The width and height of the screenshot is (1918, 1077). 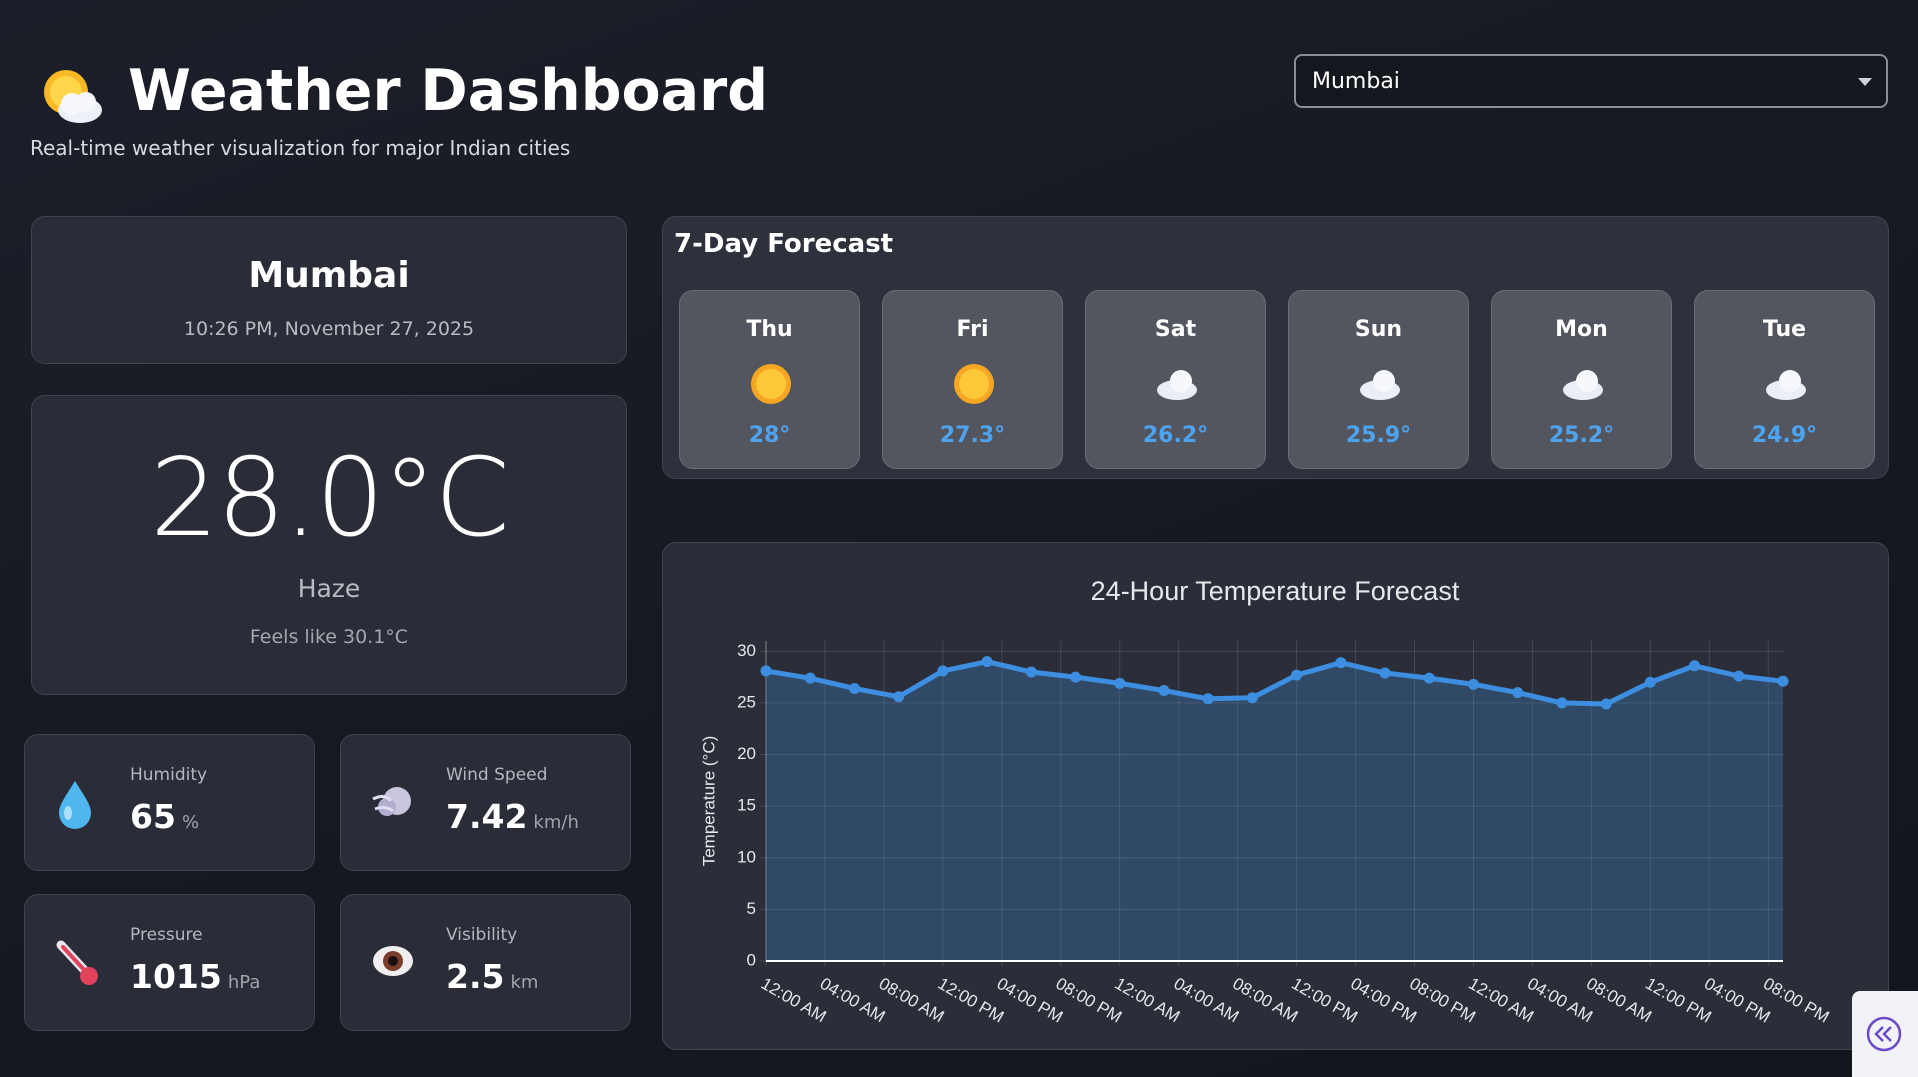 What do you see at coordinates (972, 435) in the screenshot?
I see `day-temp: 27.3°` at bounding box center [972, 435].